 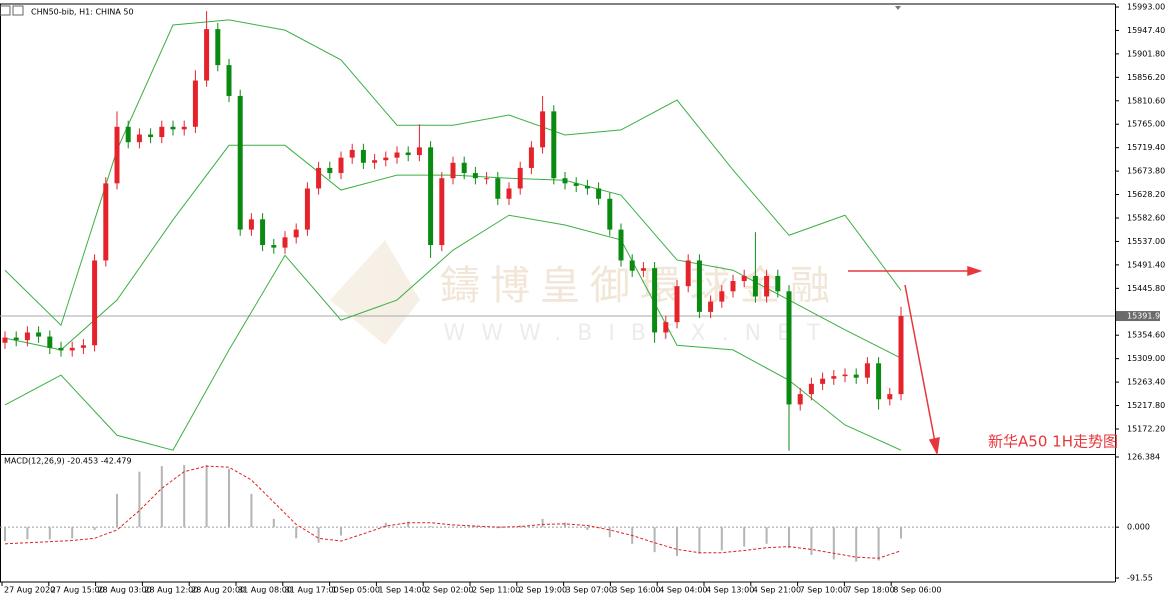 I want to click on y-tick-label: 15217.80, so click(x=1146, y=405).